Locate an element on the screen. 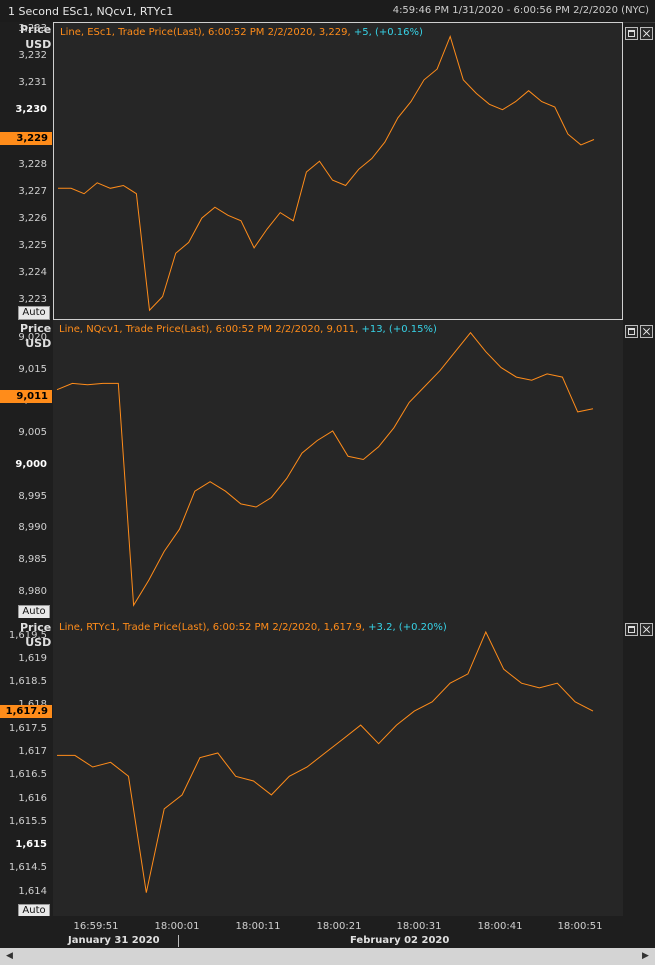 The width and height of the screenshot is (655, 965). price-tick: 1,618.5 is located at coordinates (27, 682).